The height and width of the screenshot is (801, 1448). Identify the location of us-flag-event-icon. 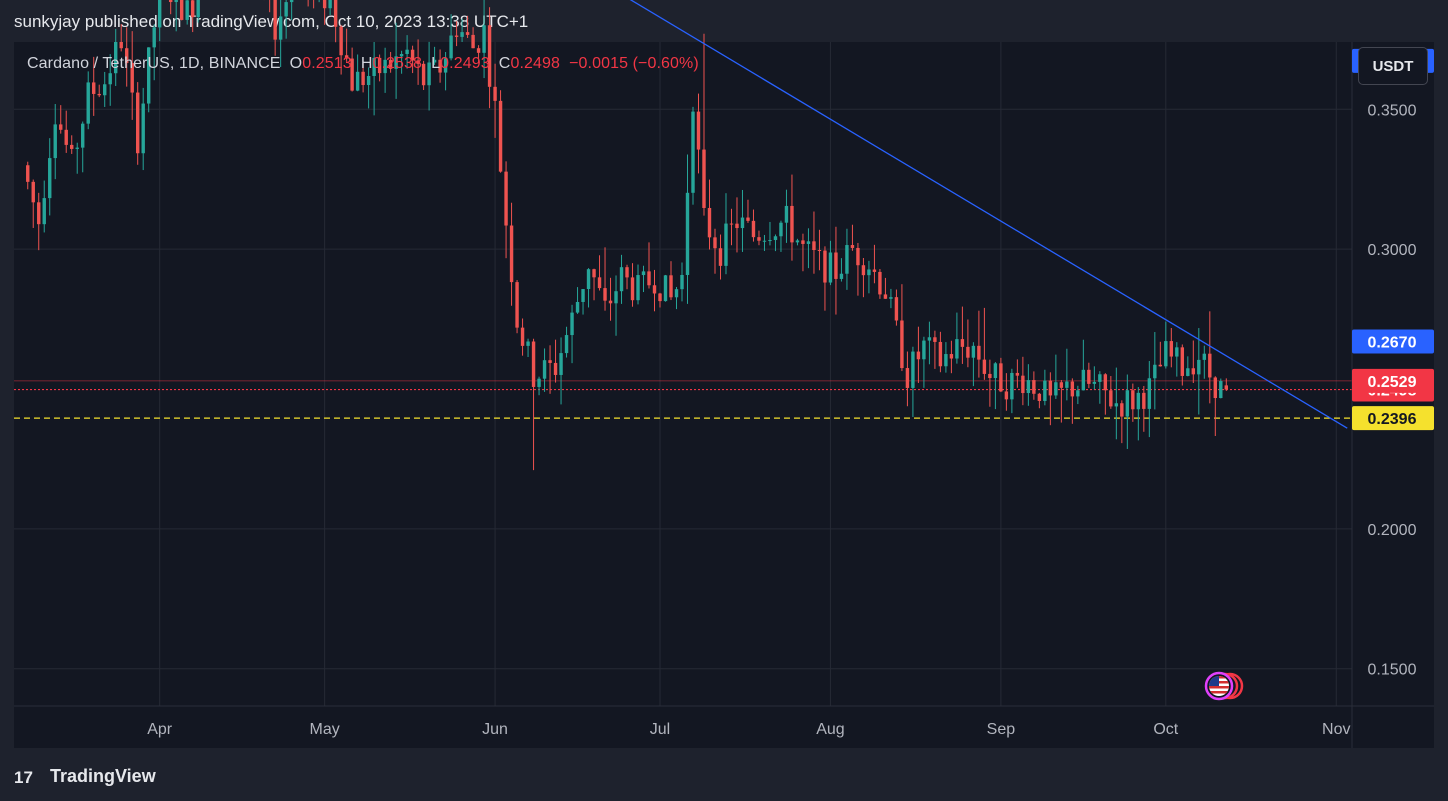
(1224, 686).